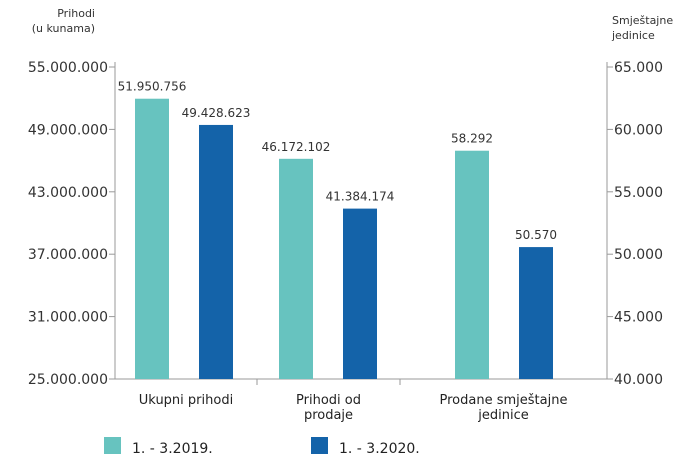 This screenshot has width=682, height=458. I want to click on left-tick-label: 55.000.000, so click(68, 68).